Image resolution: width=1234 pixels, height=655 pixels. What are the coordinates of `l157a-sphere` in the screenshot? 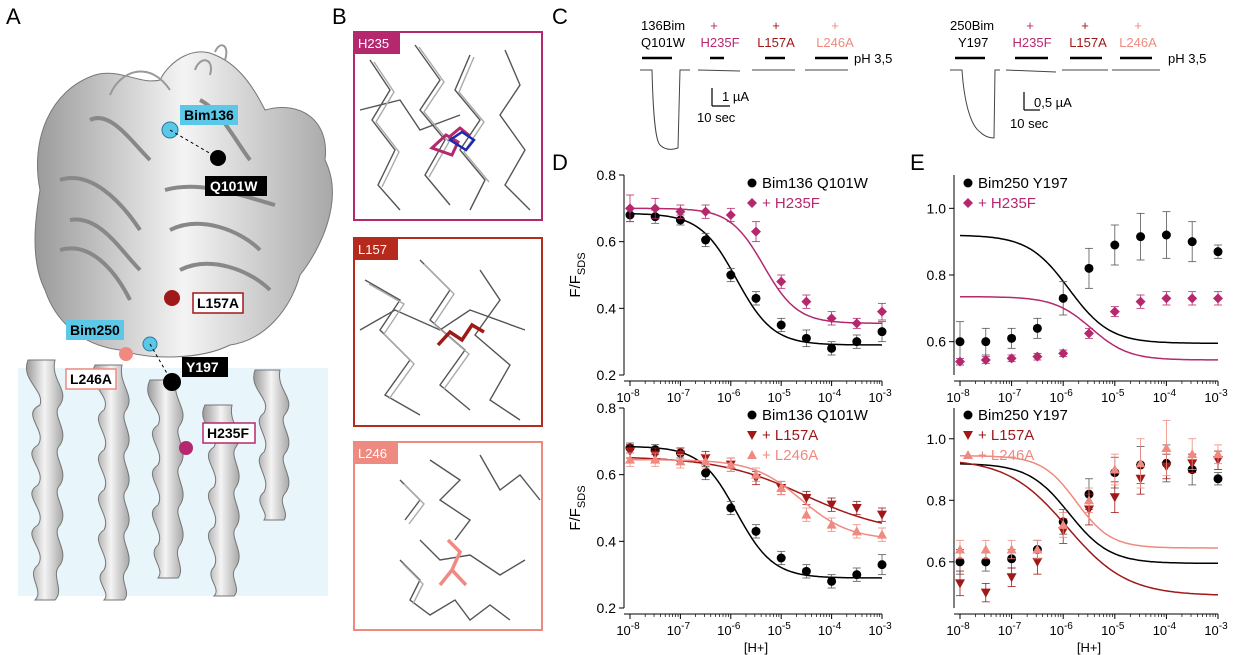 It's located at (172, 298).